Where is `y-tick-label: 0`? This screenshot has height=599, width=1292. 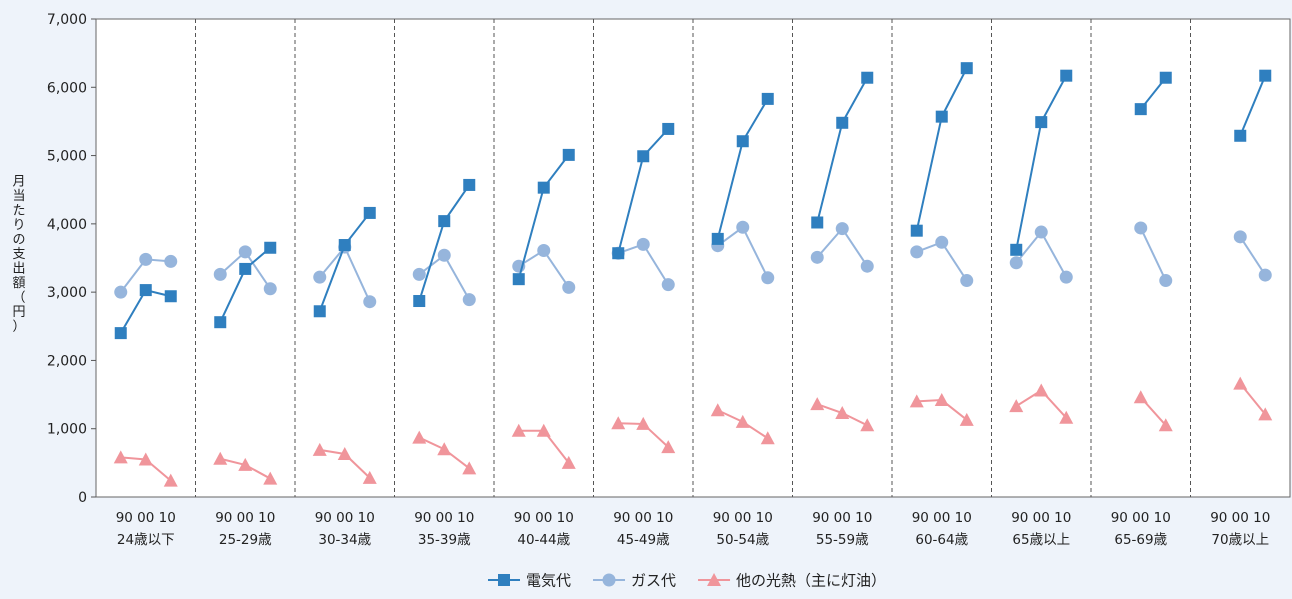
y-tick-label: 0 is located at coordinates (82, 498).